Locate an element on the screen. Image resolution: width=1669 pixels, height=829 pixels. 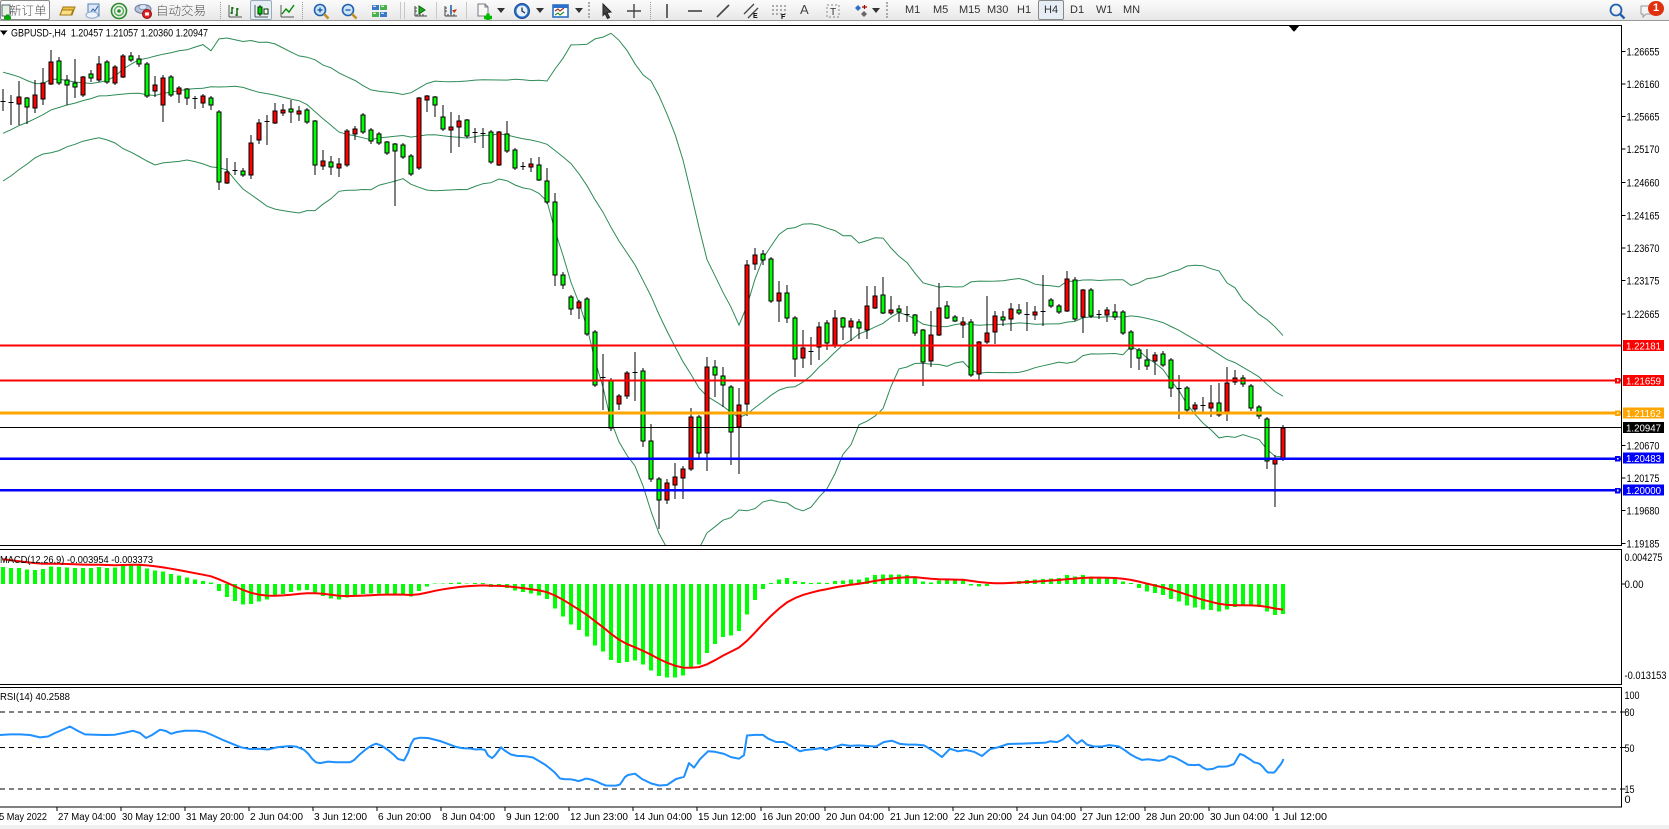
svg-text: 1.20670 is located at coordinates (1643, 446).